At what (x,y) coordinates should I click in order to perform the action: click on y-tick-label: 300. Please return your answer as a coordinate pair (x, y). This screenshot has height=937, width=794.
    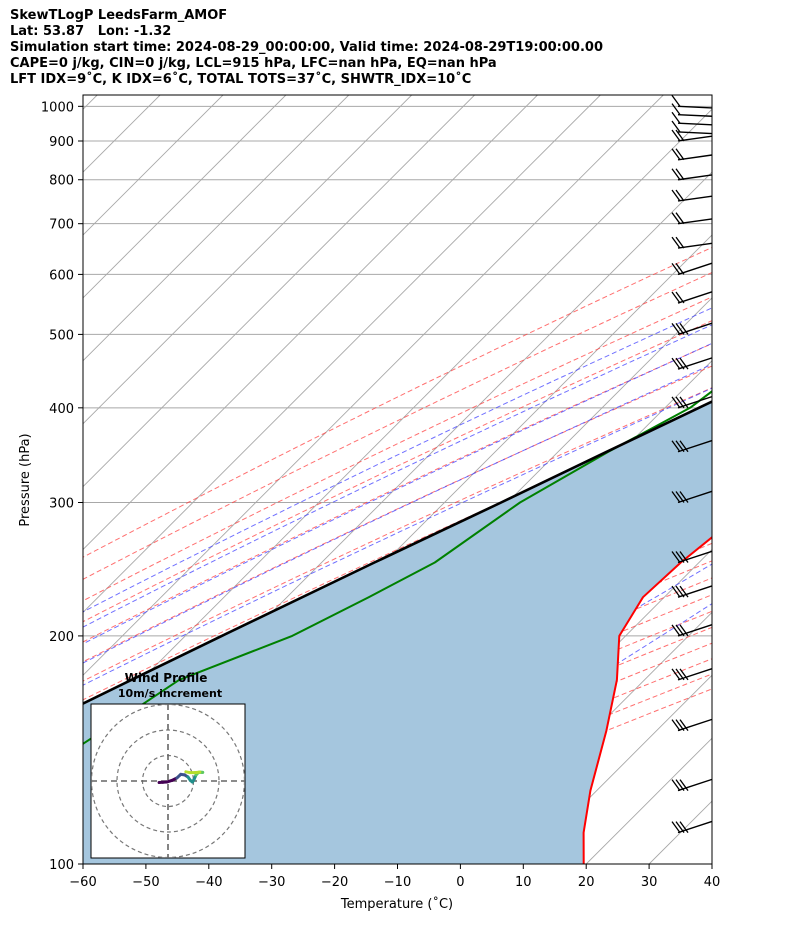
    Looking at the image, I should click on (61, 503).